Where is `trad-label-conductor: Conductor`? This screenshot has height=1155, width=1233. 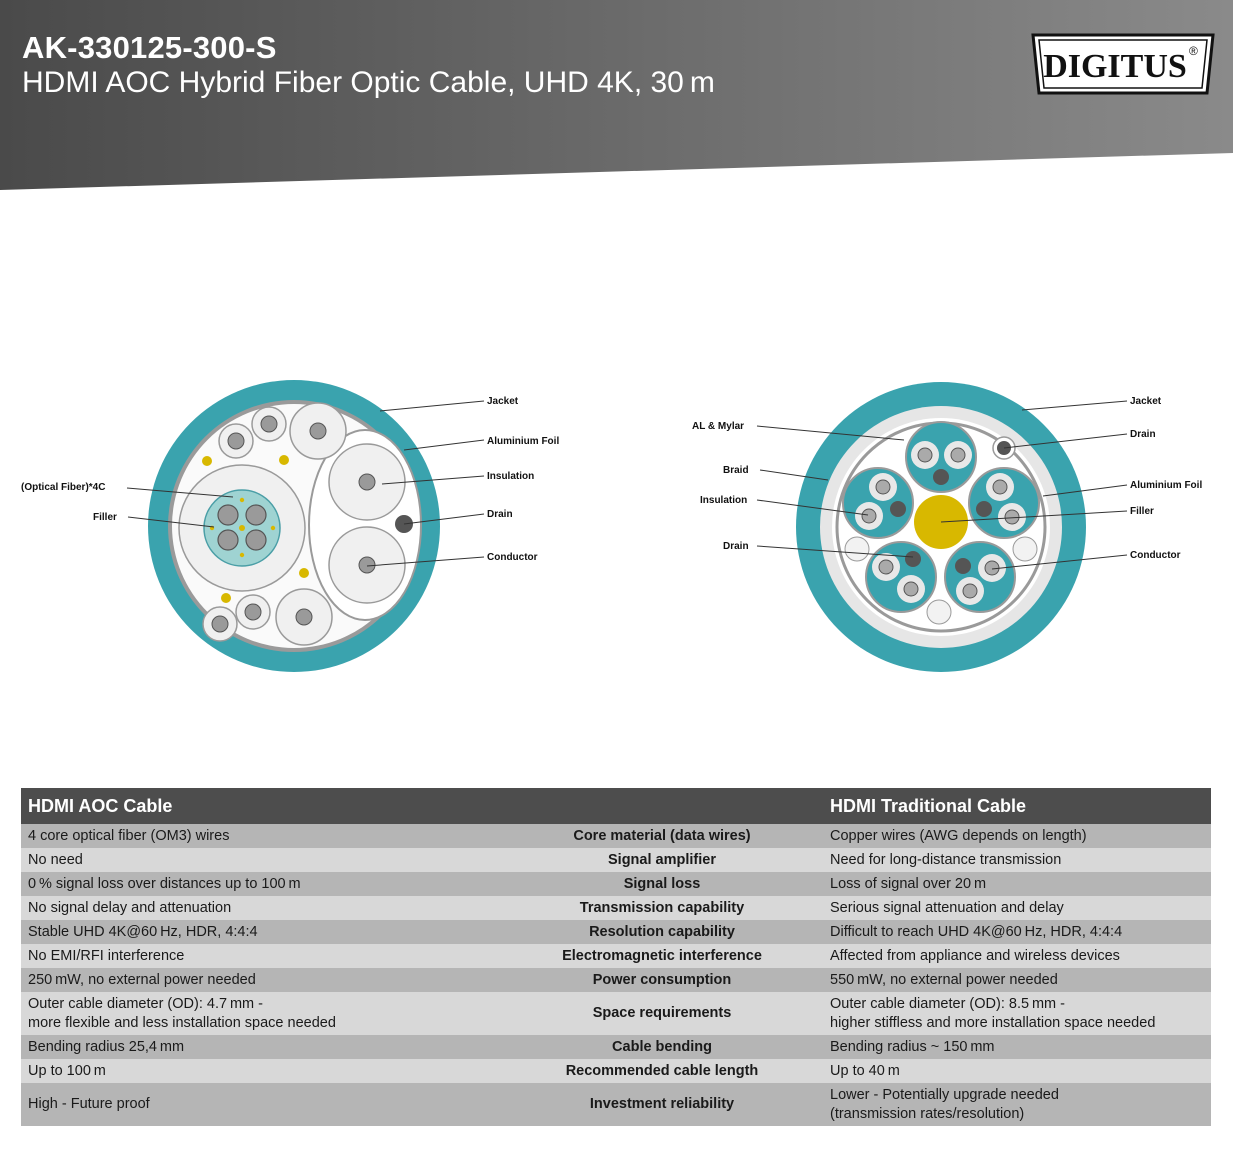 trad-label-conductor: Conductor is located at coordinates (1155, 555).